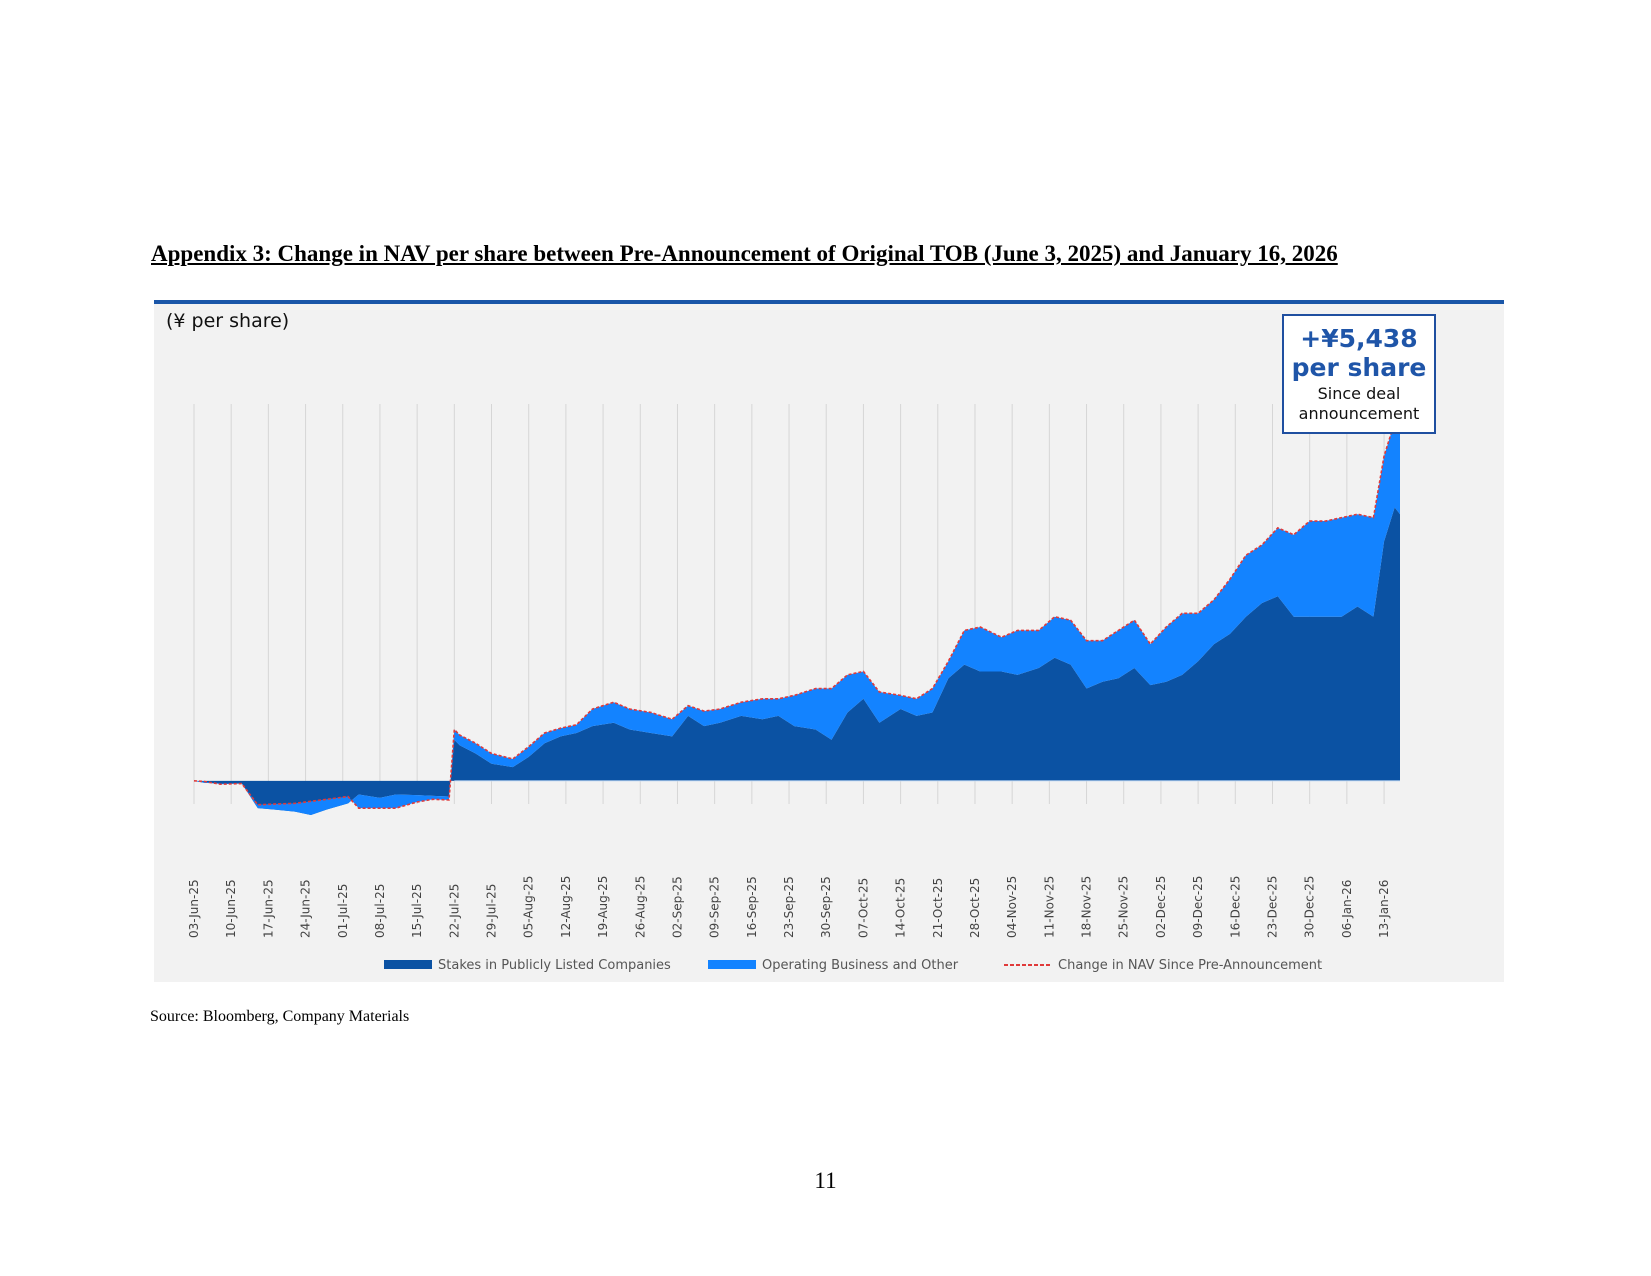 This screenshot has width=1651, height=1276. Describe the element at coordinates (1161, 907) in the screenshot. I see `x-tick-label: 02-Dec-25` at that location.